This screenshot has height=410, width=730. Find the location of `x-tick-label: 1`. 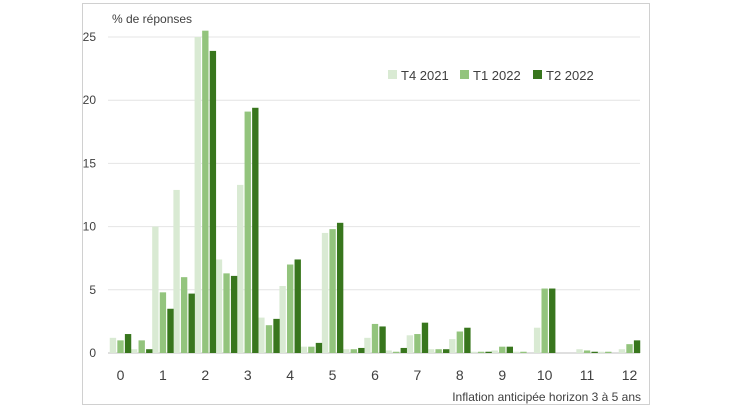

x-tick-label: 1 is located at coordinates (163, 375).